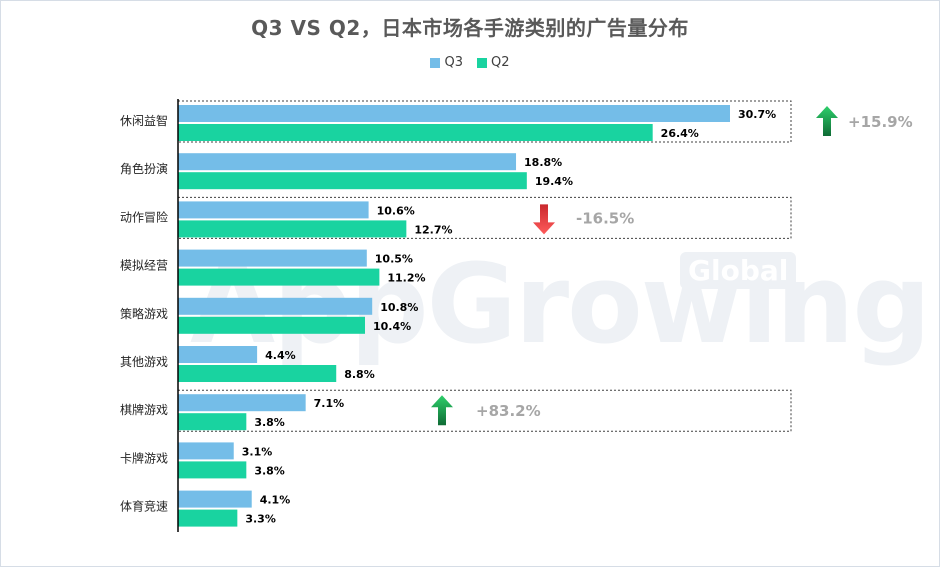 The width and height of the screenshot is (940, 567). I want to click on category-label: 休闲益智, so click(144, 120).